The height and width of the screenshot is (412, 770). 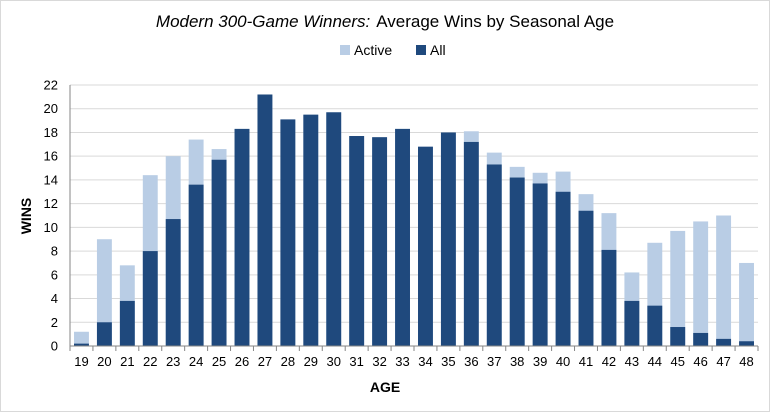 What do you see at coordinates (26, 216) in the screenshot?
I see `y-axis-label: WINS` at bounding box center [26, 216].